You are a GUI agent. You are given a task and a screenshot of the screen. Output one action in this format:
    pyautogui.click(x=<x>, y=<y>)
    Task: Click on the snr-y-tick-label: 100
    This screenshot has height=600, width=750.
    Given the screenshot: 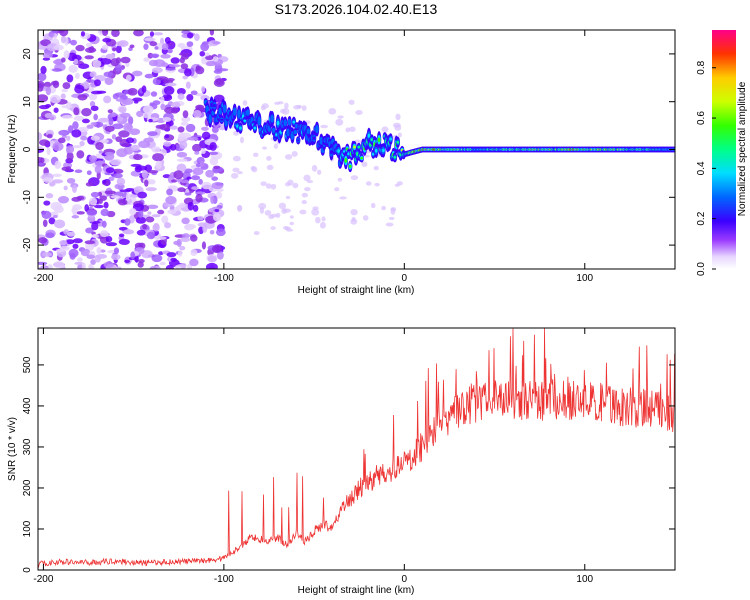 What is the action you would take?
    pyautogui.click(x=27, y=528)
    